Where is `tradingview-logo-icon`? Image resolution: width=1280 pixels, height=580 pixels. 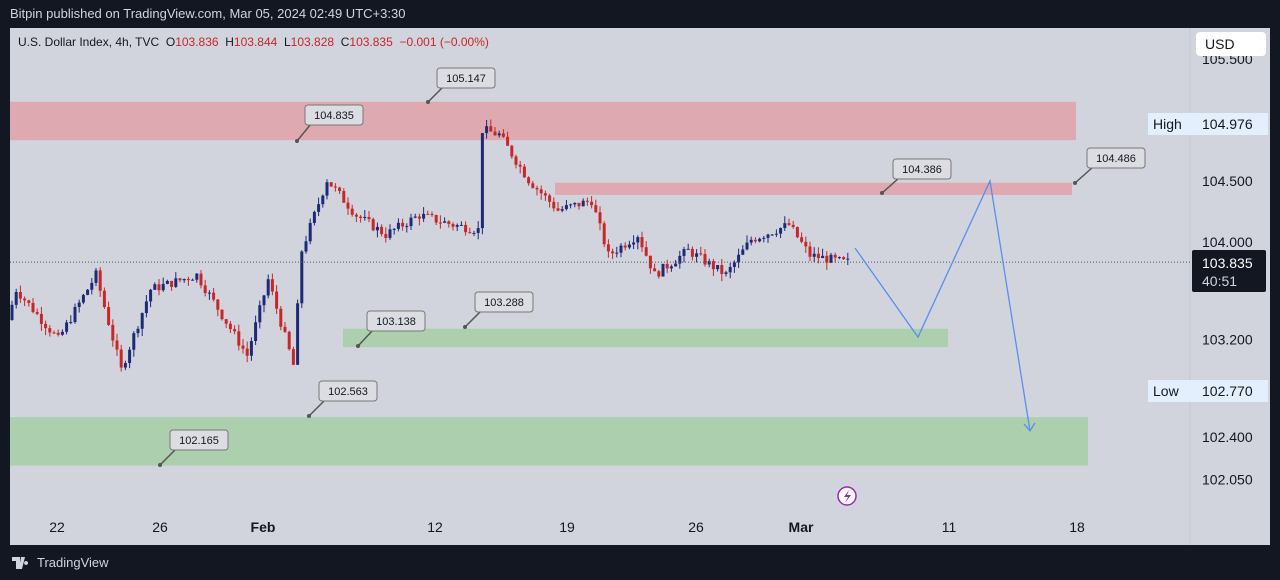 tradingview-logo-icon is located at coordinates (20, 562).